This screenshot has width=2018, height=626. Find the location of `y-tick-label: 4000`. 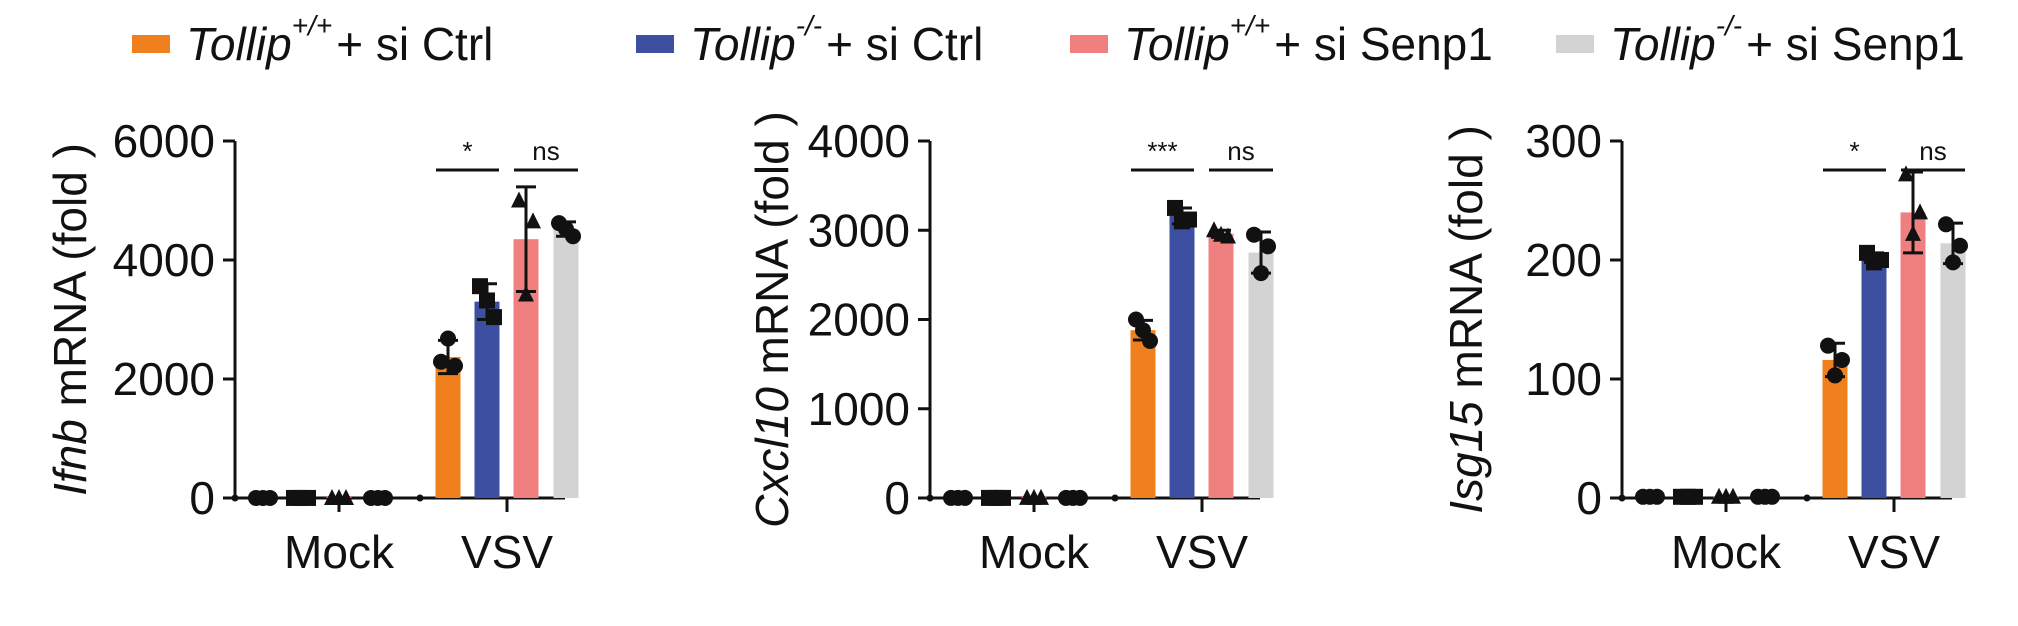

y-tick-label: 4000 is located at coordinates (859, 141).